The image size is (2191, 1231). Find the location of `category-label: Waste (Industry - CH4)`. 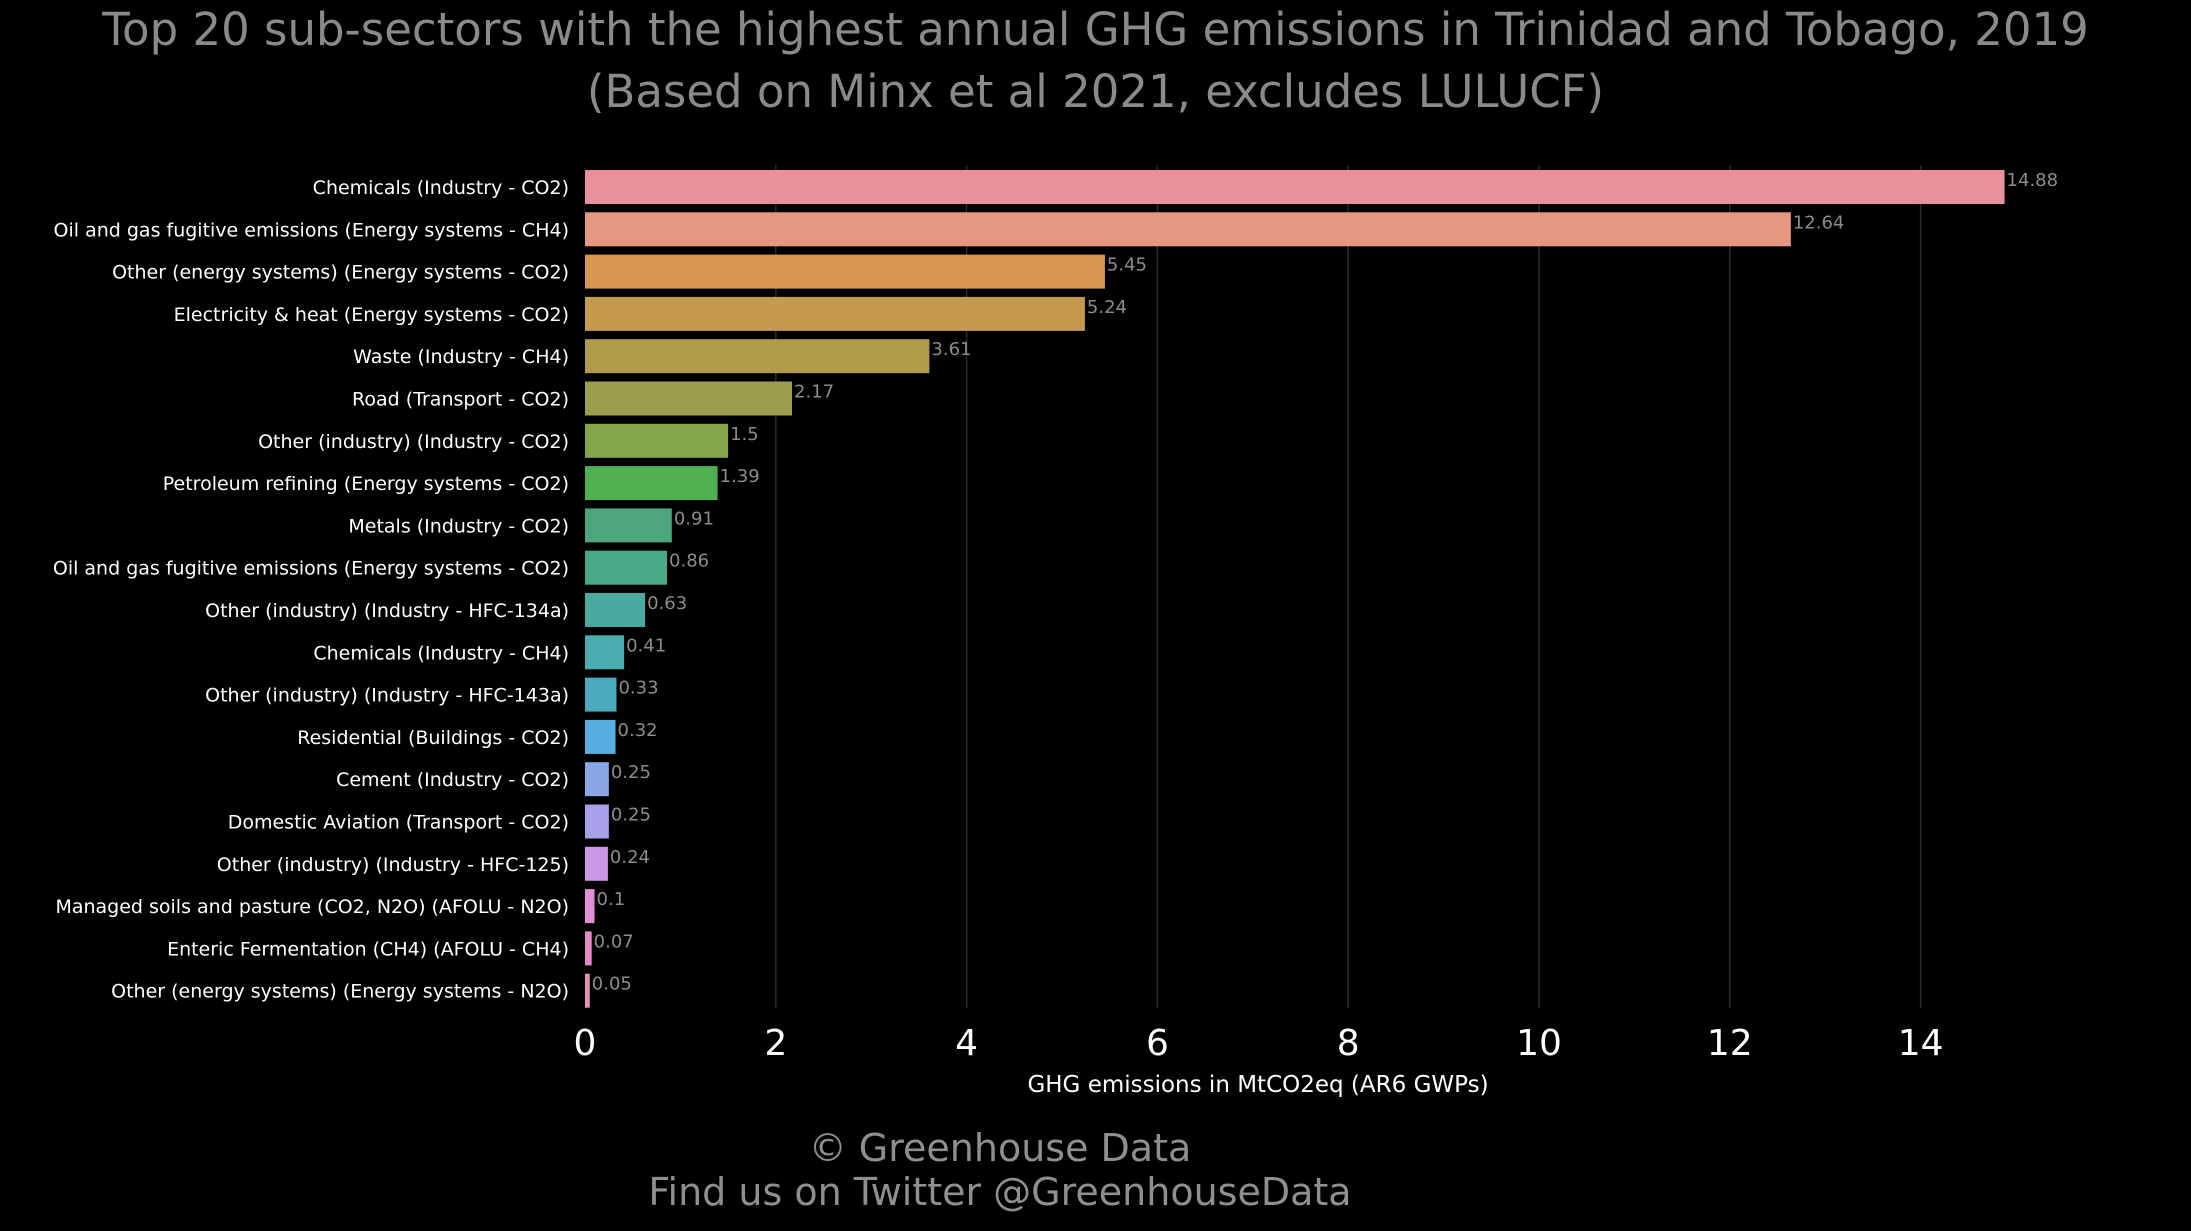

category-label: Waste (Industry - CH4) is located at coordinates (461, 357).